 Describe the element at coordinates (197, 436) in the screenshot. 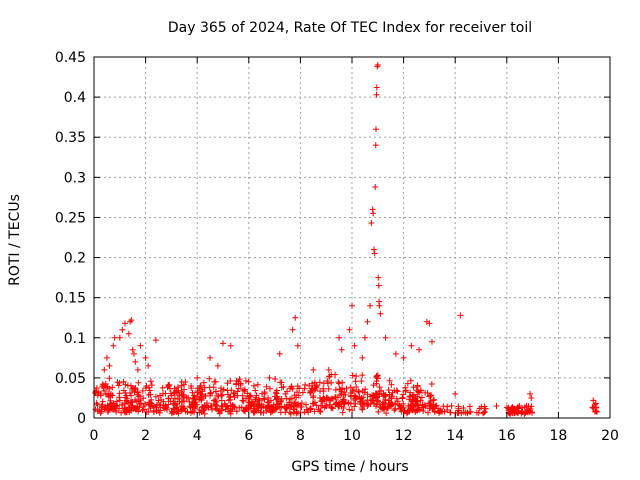

I see `x-tick-label: 4` at that location.